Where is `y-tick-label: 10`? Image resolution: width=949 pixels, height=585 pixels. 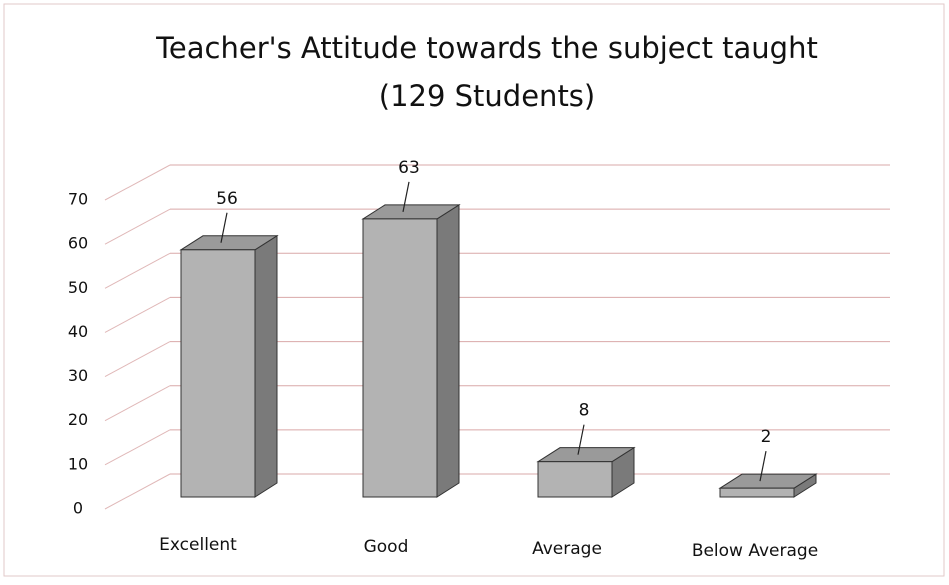
y-tick-label: 10 is located at coordinates (78, 463).